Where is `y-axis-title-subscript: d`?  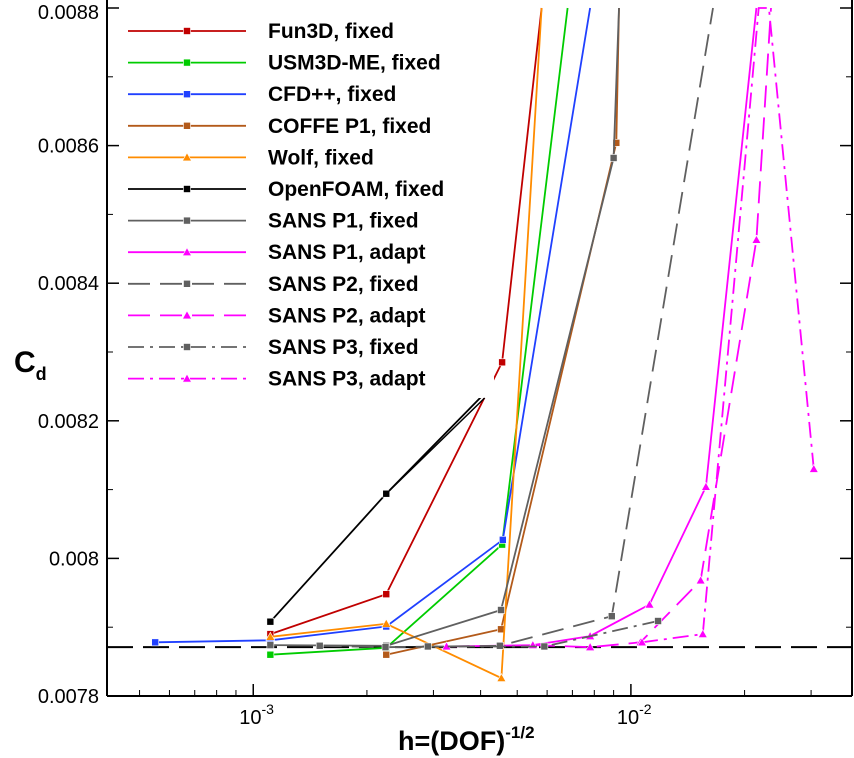 y-axis-title-subscript: d is located at coordinates (41, 374).